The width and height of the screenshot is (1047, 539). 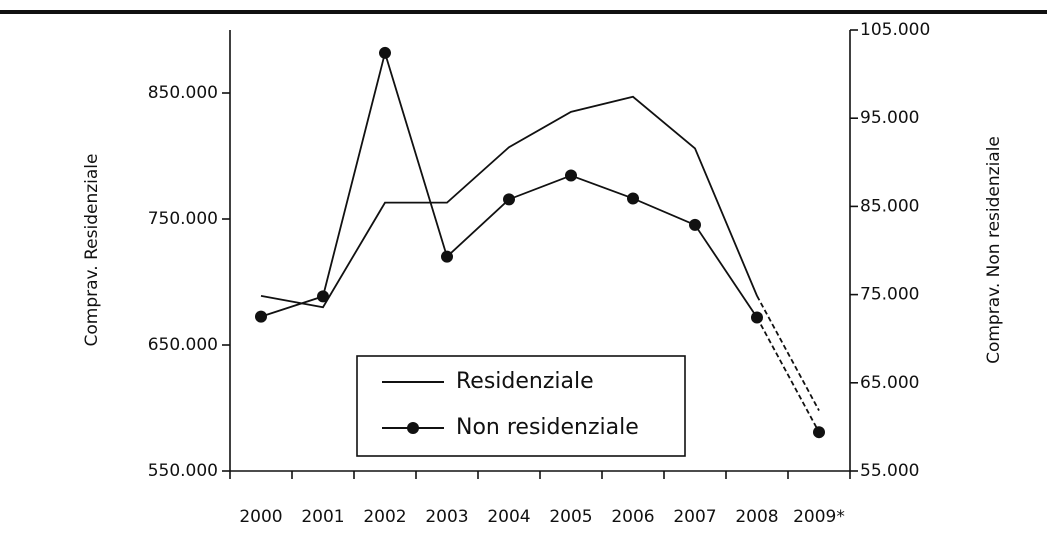 What do you see at coordinates (183, 219) in the screenshot?
I see `y-tick-label: 750.000` at bounding box center [183, 219].